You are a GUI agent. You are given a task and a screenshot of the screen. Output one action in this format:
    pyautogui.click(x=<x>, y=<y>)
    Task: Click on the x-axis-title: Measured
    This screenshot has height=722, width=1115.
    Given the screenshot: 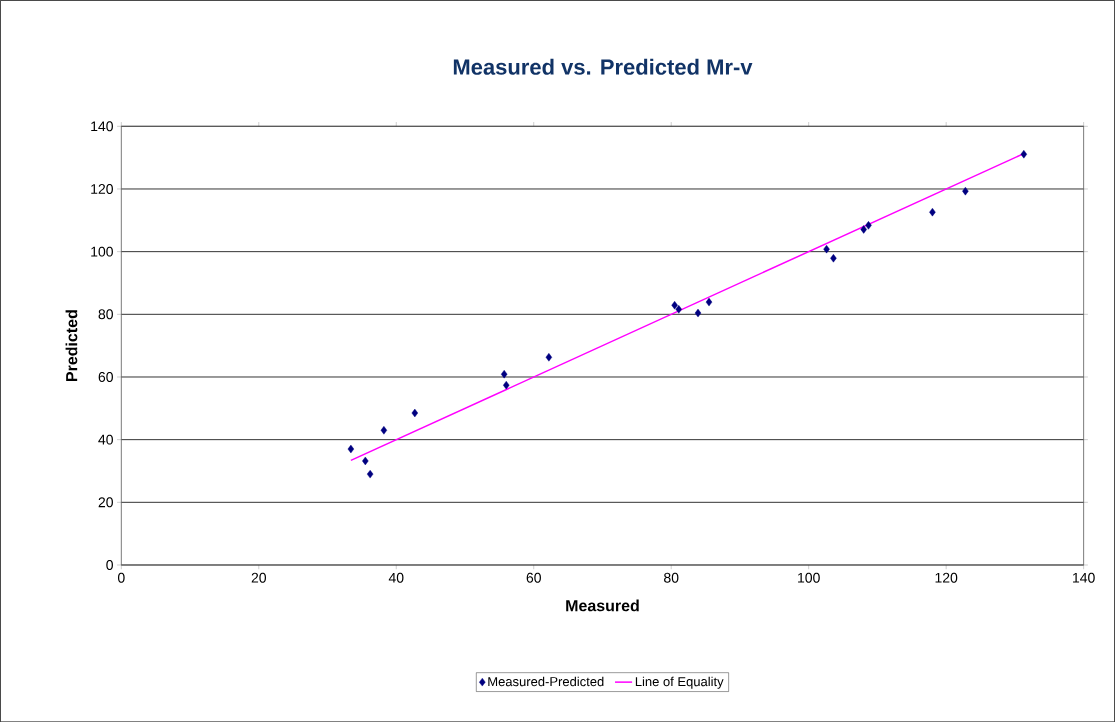 What is the action you would take?
    pyautogui.click(x=602, y=605)
    